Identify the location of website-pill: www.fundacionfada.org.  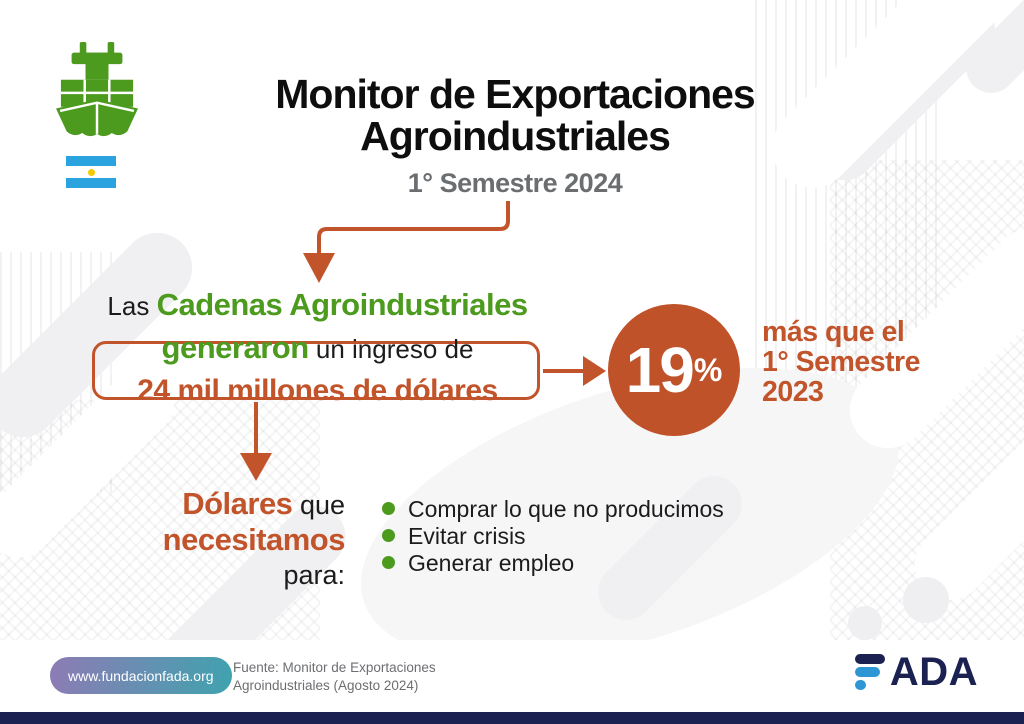
(141, 675).